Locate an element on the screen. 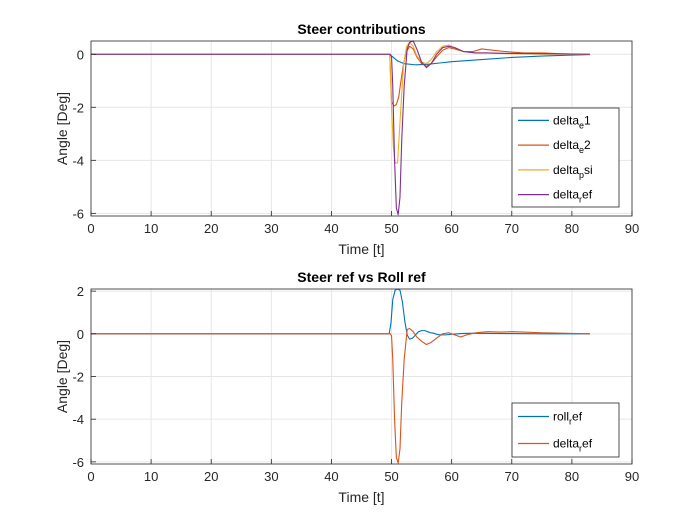 The height and width of the screenshot is (525, 700). legend: deltae1 deltae2 deltapsi deltaref is located at coordinates (565, 157).